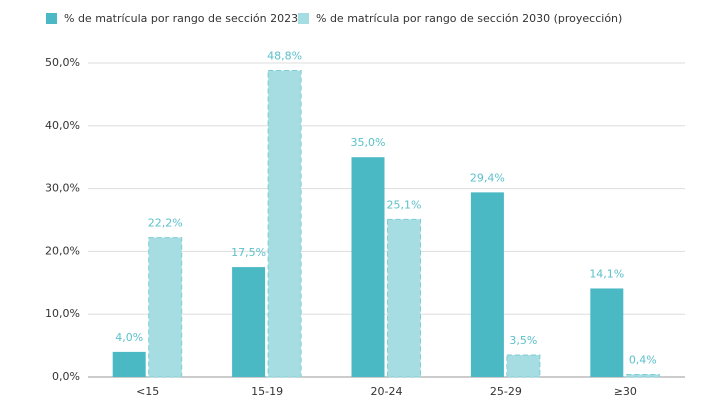  Describe the element at coordinates (368, 142) in the screenshot. I see `value-label: 35,0%` at that location.